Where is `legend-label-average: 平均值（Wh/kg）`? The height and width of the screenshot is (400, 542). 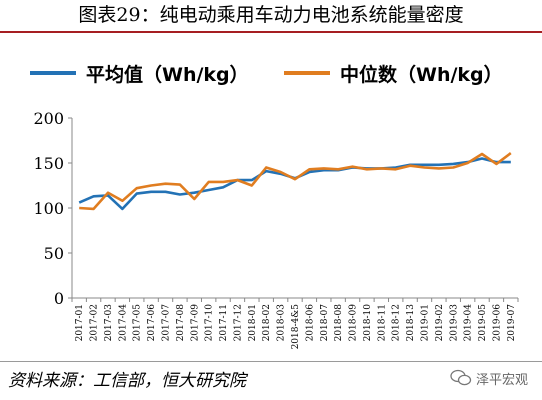
legend-label-average: 平均值（Wh/kg） is located at coordinates (167, 74).